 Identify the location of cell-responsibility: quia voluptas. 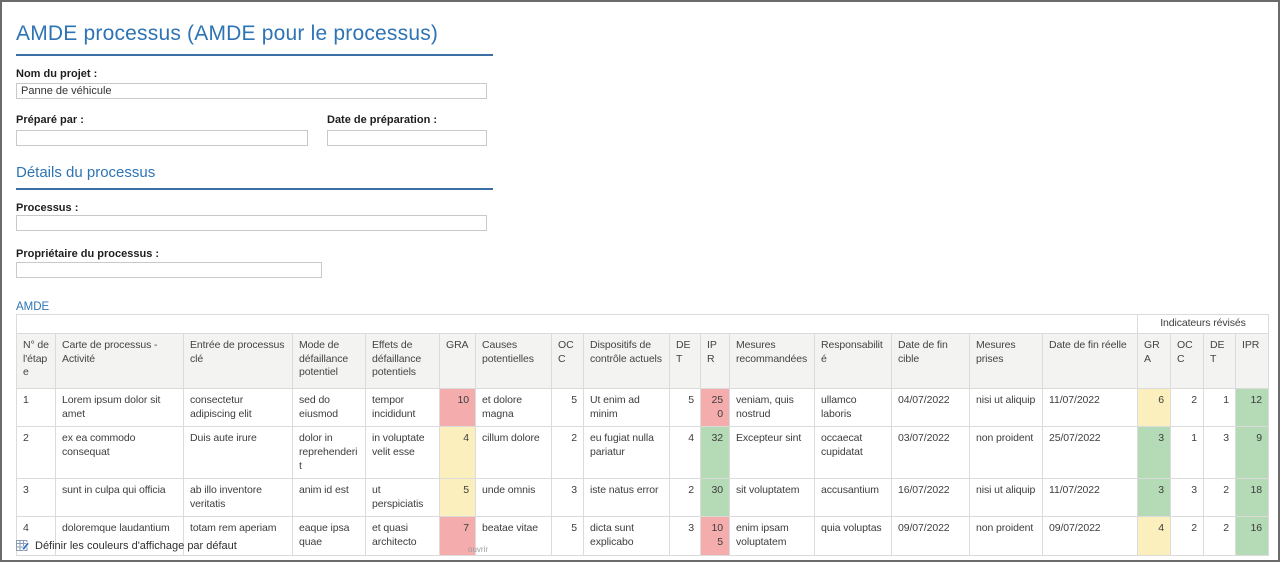
(853, 536).